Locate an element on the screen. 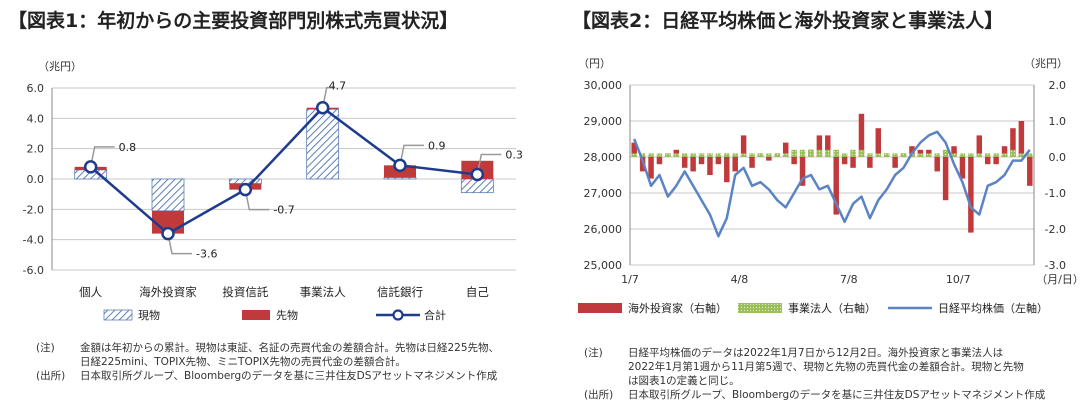 This screenshot has height=412, width=1087. x-category-label: 投資信託 is located at coordinates (245, 292).